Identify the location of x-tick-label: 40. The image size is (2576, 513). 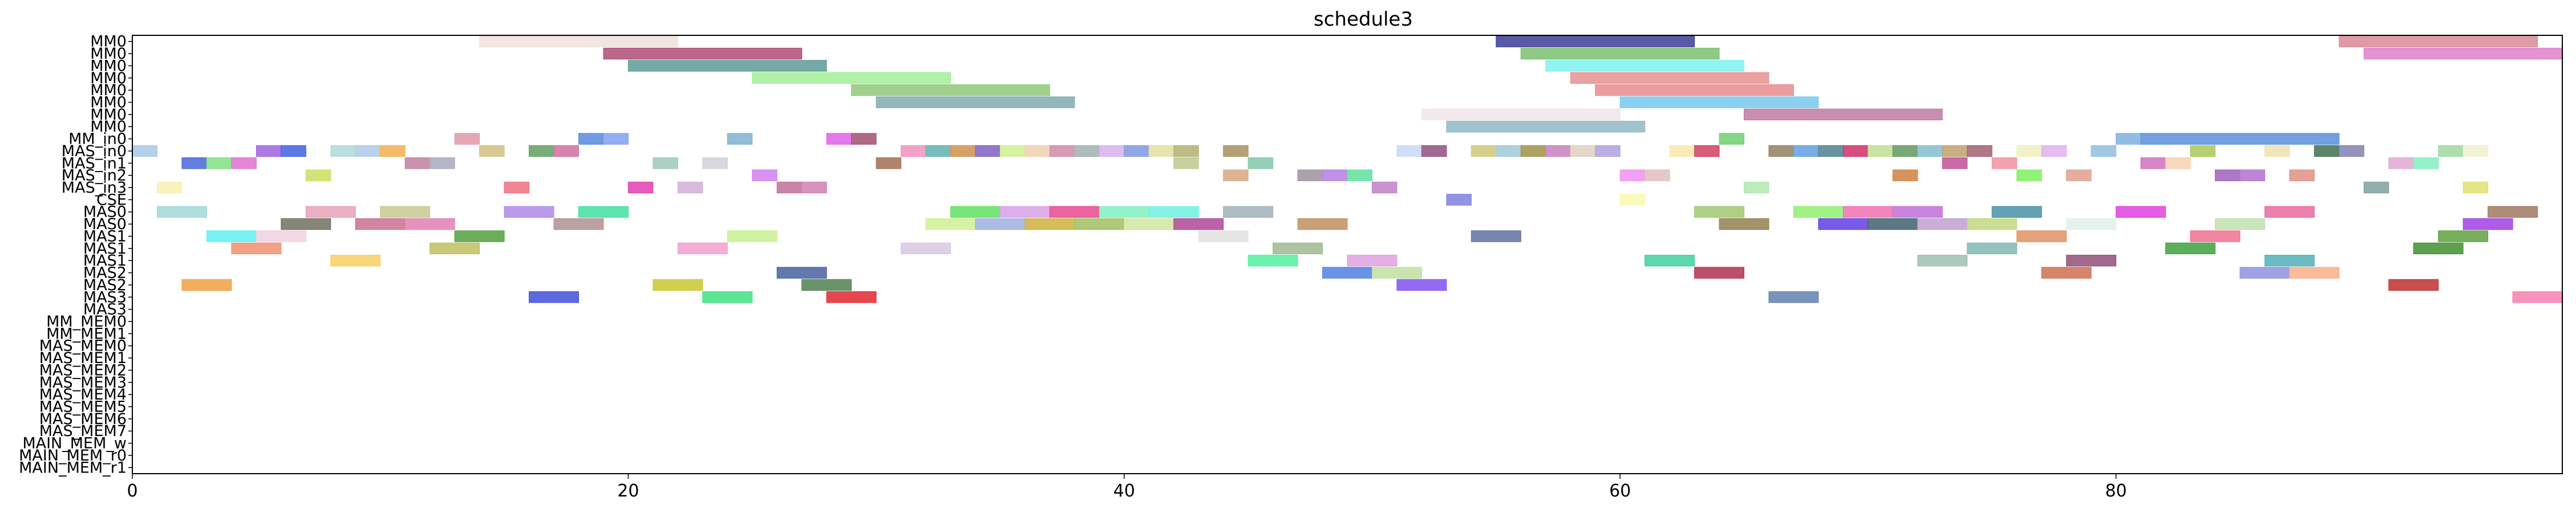
(1124, 491).